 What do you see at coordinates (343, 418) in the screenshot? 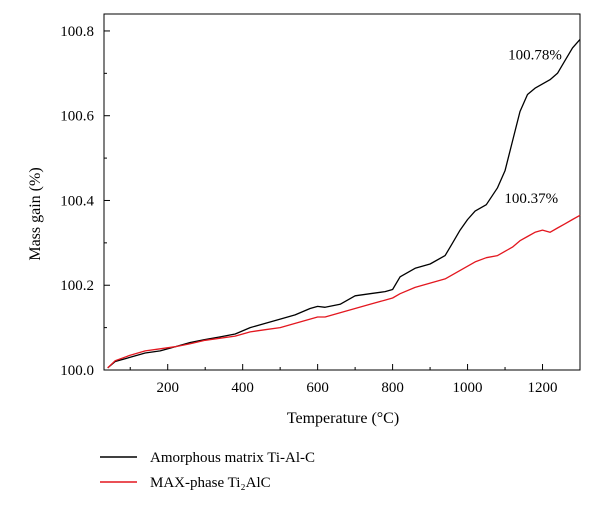
I see `x-axis-label: Temperature (°C)` at bounding box center [343, 418].